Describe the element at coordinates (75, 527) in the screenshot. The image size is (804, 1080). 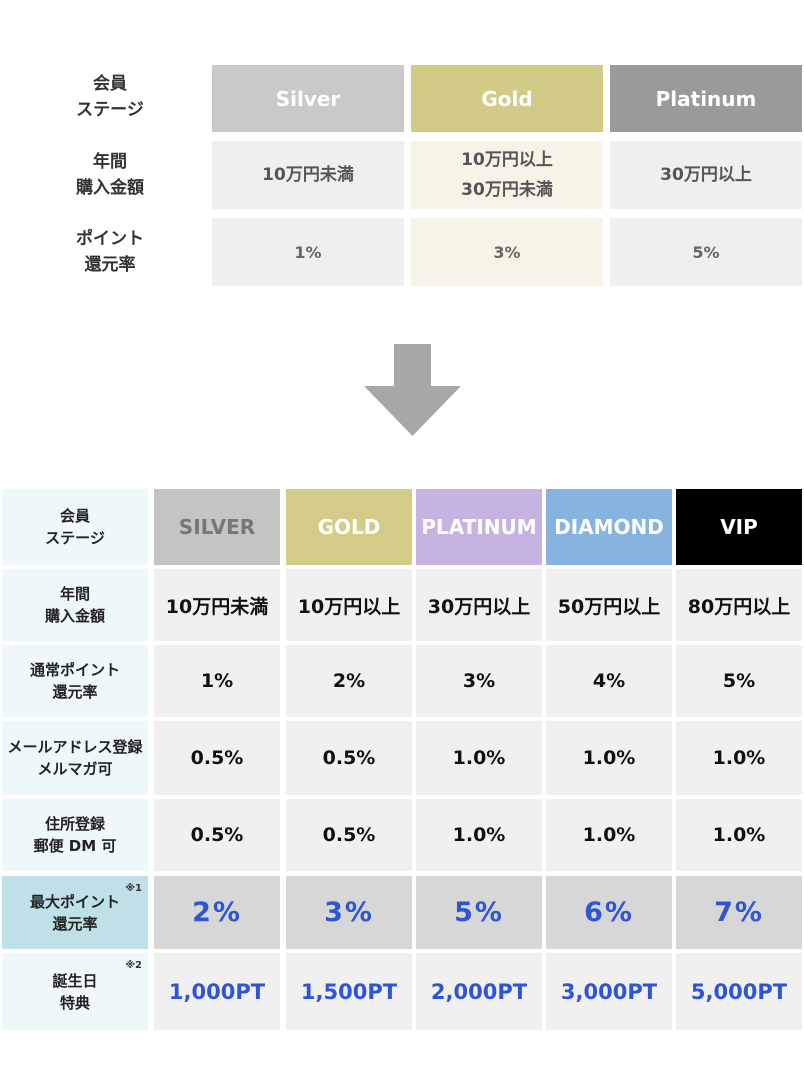
I see `new-label-member-stage: 会員 ステージ` at that location.